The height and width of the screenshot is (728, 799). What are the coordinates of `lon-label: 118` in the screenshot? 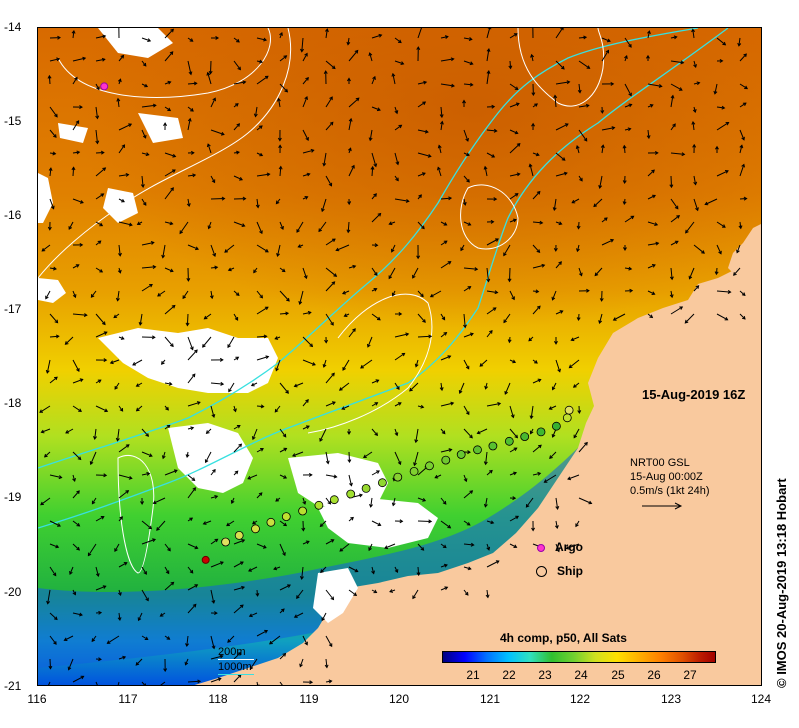 It's located at (218, 699).